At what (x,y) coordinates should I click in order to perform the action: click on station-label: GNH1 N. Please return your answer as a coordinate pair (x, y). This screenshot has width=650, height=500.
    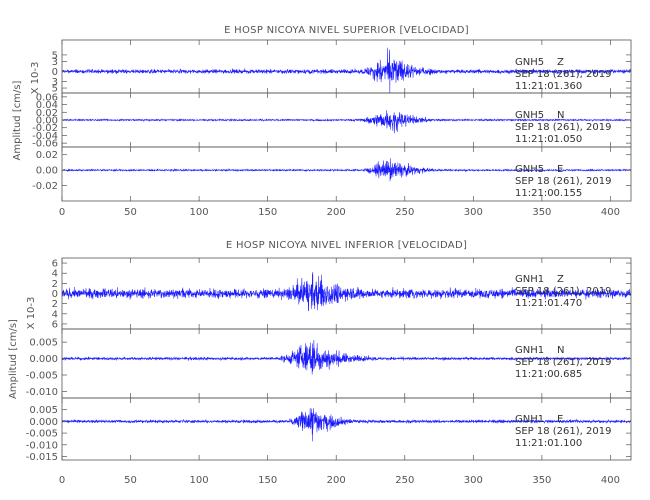
    Looking at the image, I should click on (539, 350).